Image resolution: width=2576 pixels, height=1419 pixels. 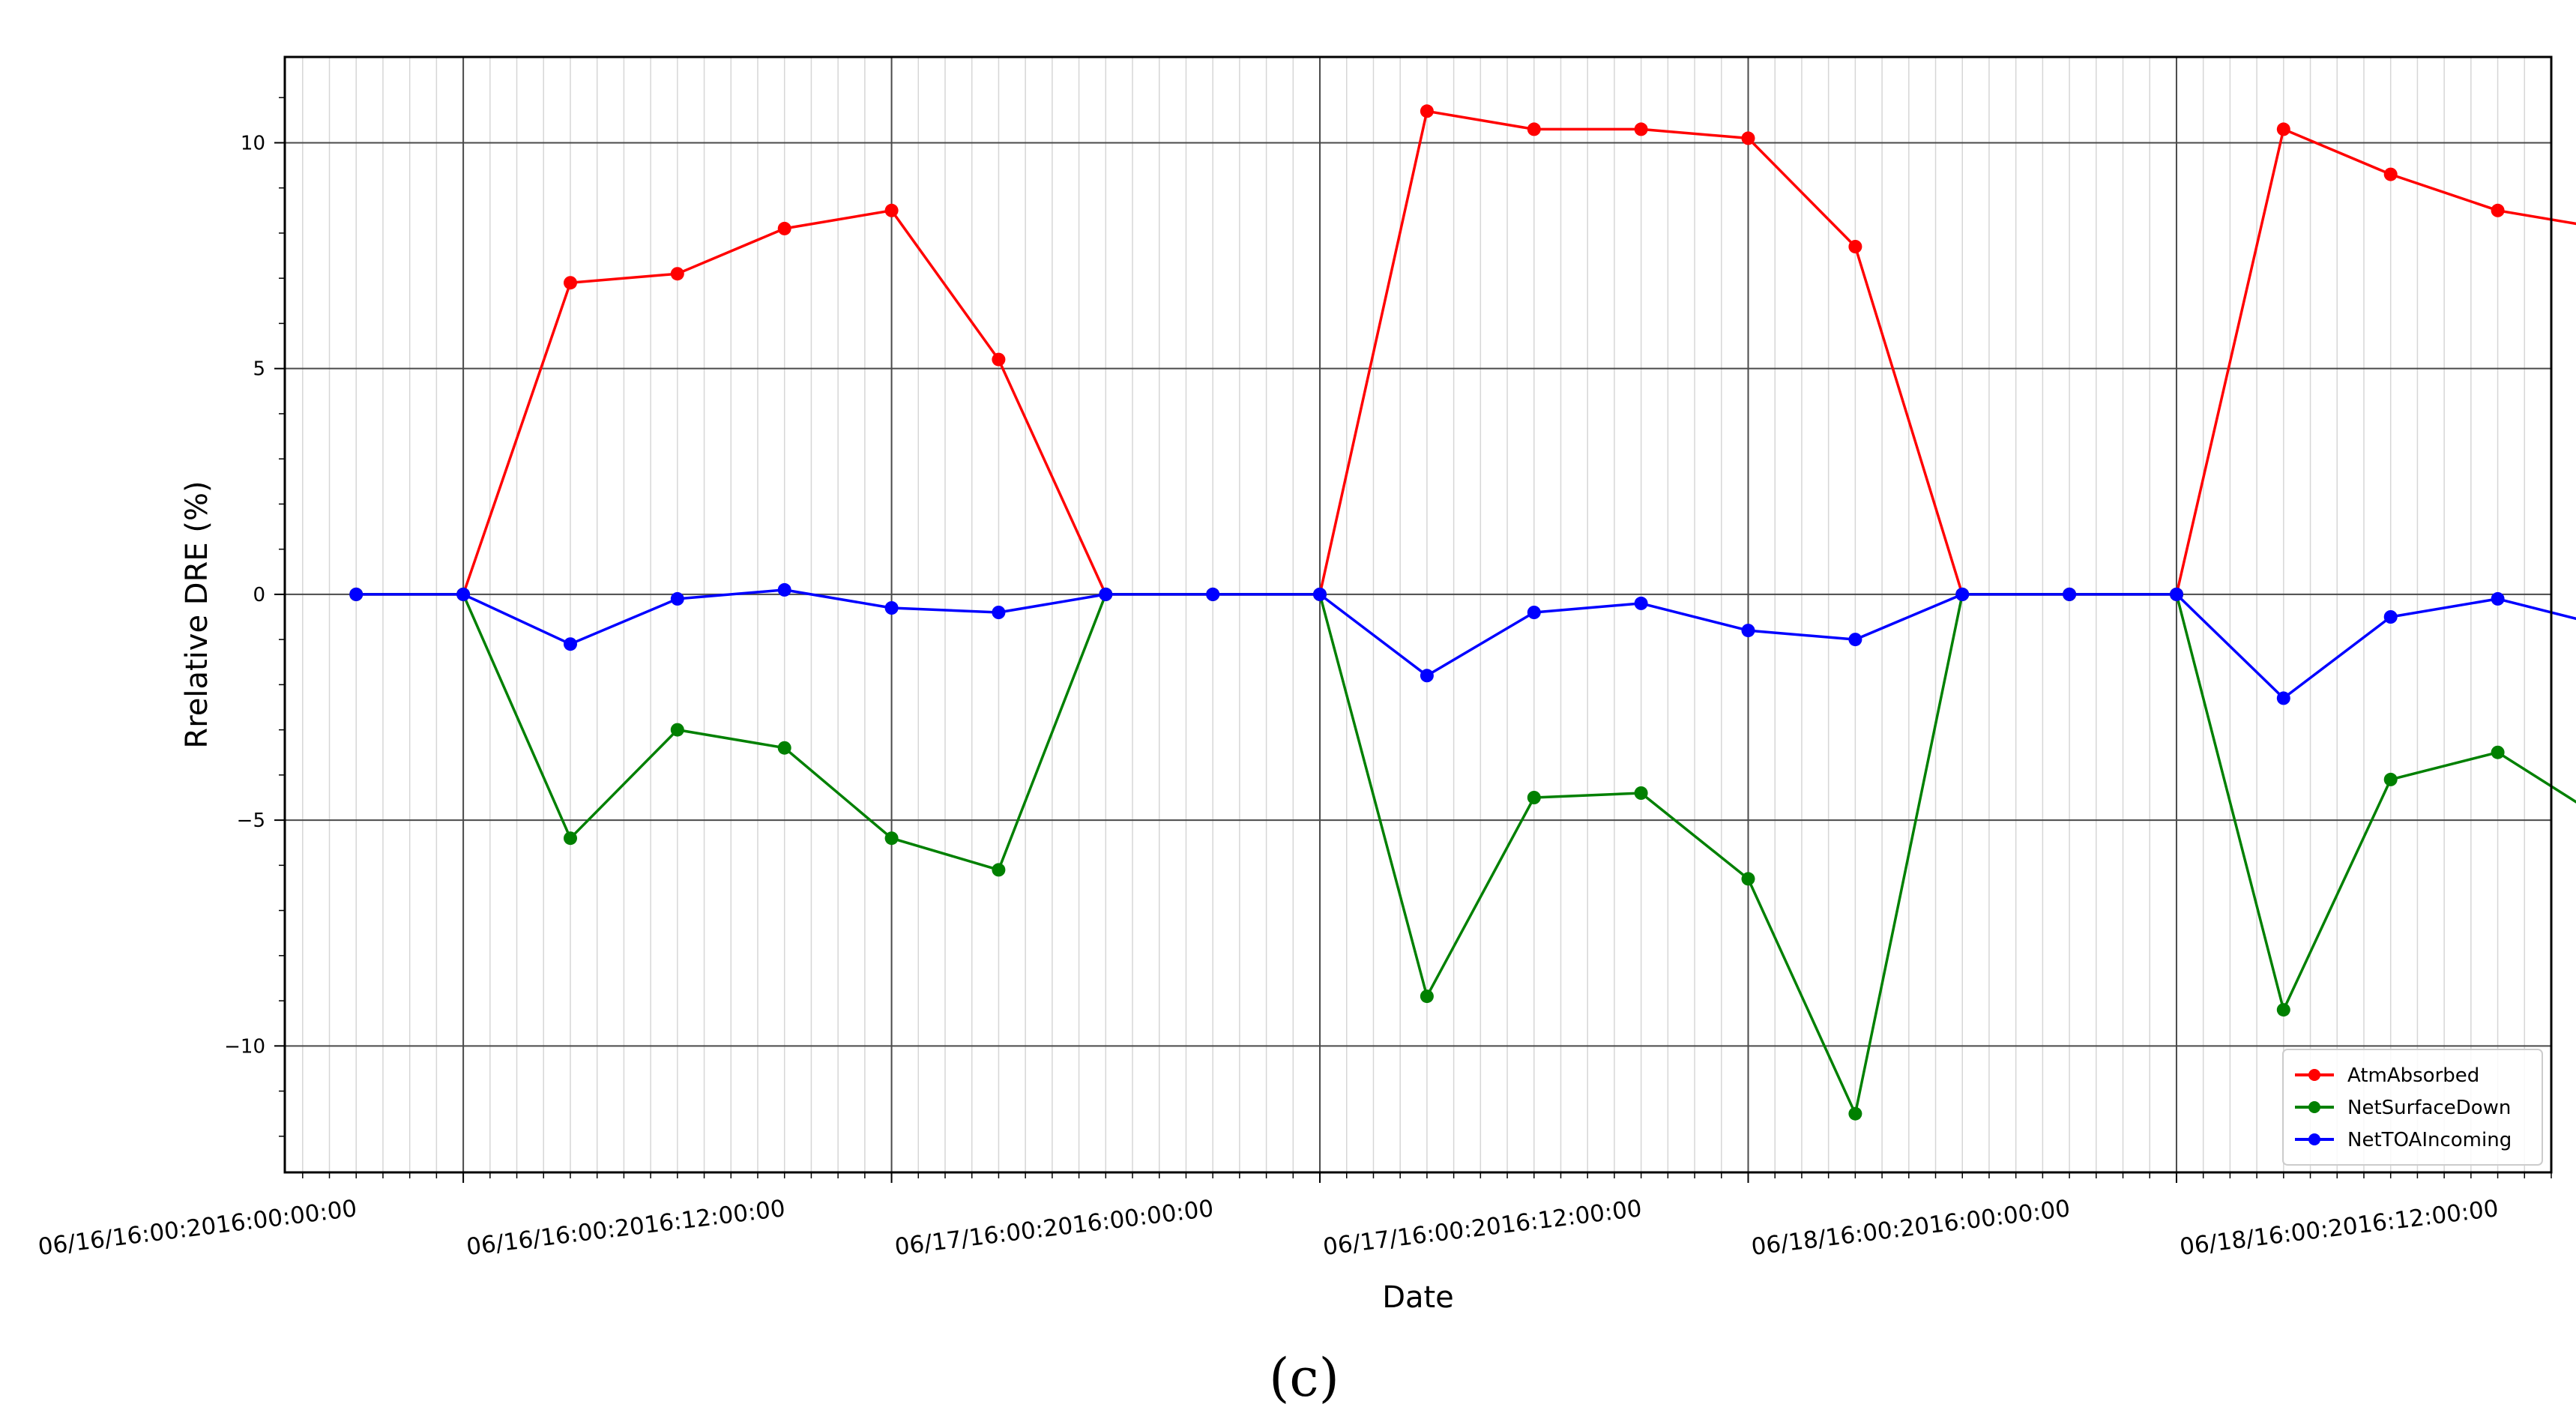 I want to click on x-tick-label: 06/18/16:00:2016:00:00:00, so click(x=1911, y=1228).